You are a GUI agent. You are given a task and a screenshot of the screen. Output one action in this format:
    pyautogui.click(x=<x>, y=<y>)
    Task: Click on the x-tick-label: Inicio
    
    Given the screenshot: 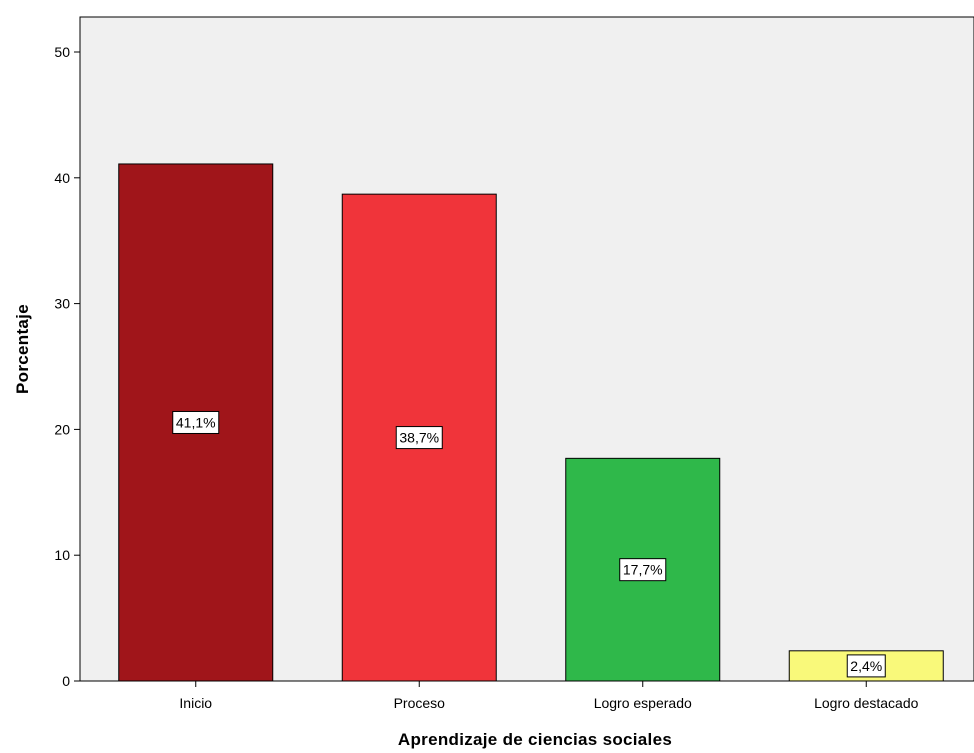 What is the action you would take?
    pyautogui.click(x=195, y=703)
    